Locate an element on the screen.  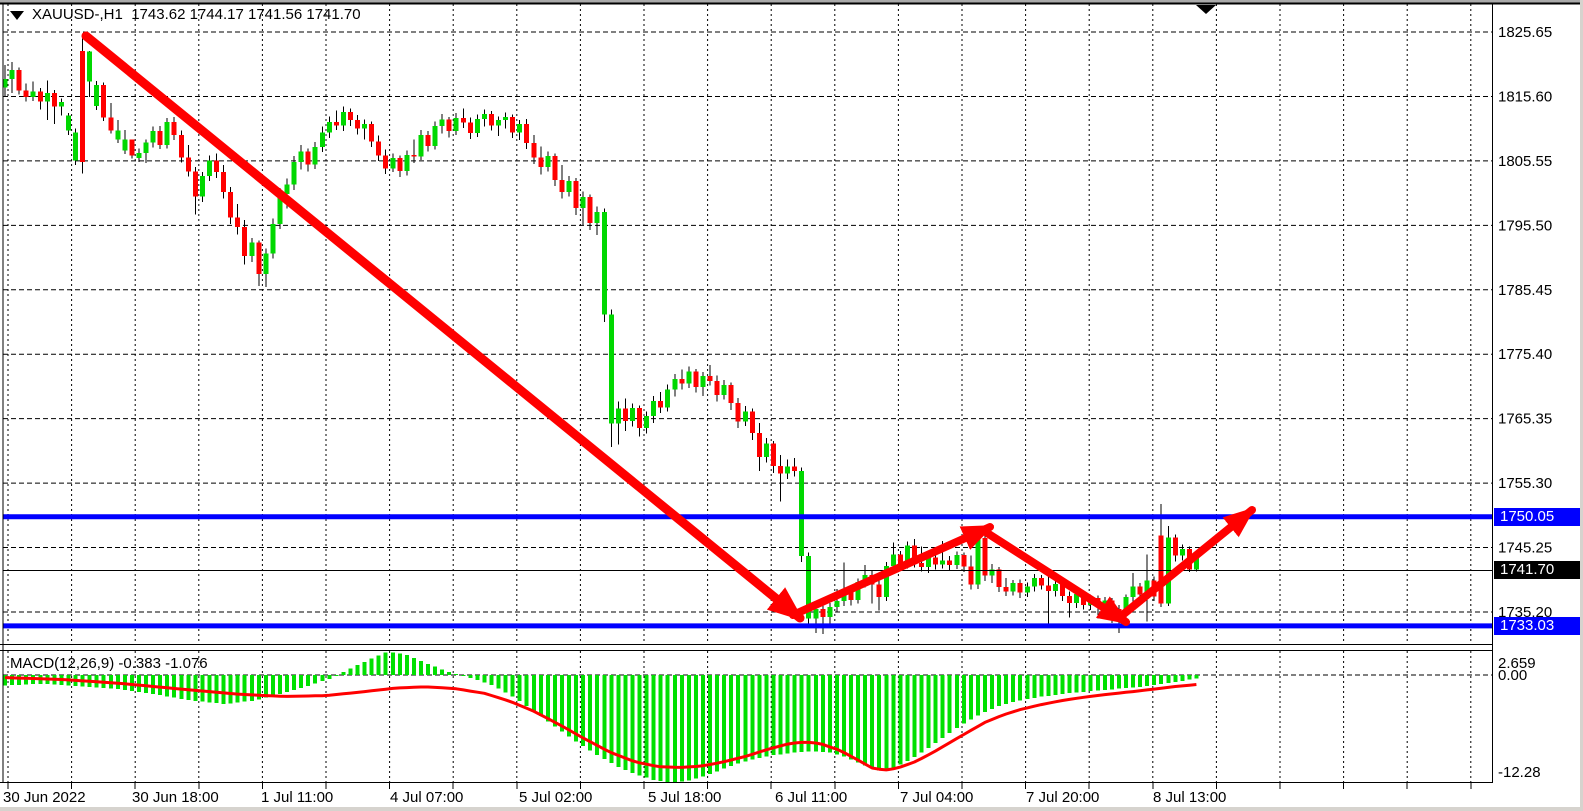
price-axis-label: 1765.35 is located at coordinates (1525, 419).